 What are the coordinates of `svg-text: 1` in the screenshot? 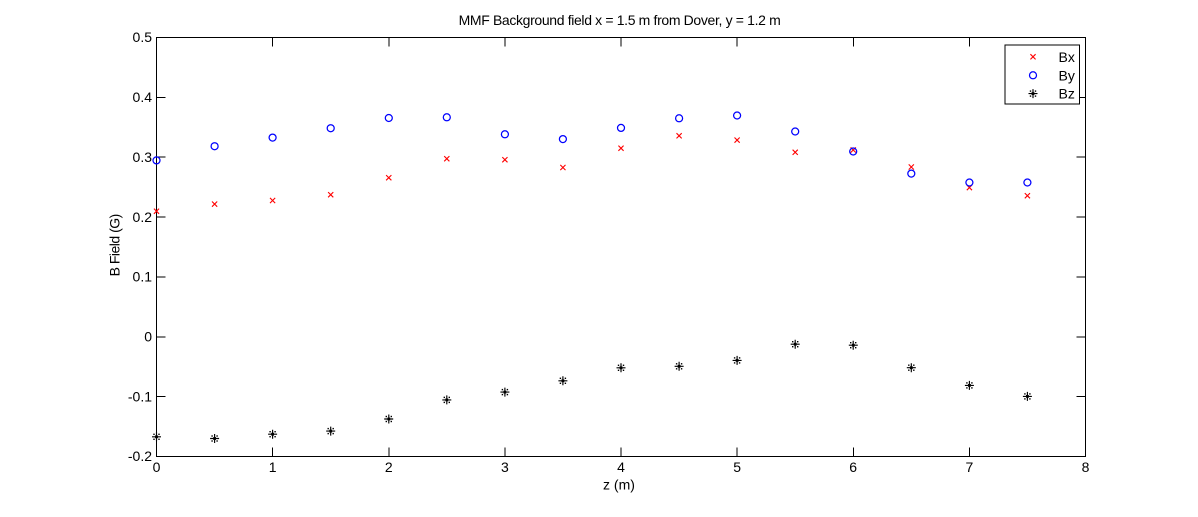 It's located at (273, 467).